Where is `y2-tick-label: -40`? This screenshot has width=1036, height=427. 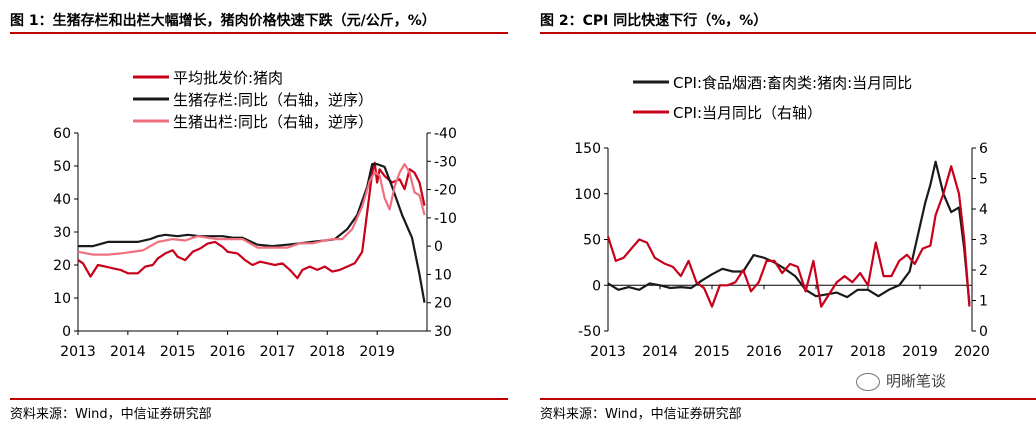 y2-tick-label: -40 is located at coordinates (445, 134).